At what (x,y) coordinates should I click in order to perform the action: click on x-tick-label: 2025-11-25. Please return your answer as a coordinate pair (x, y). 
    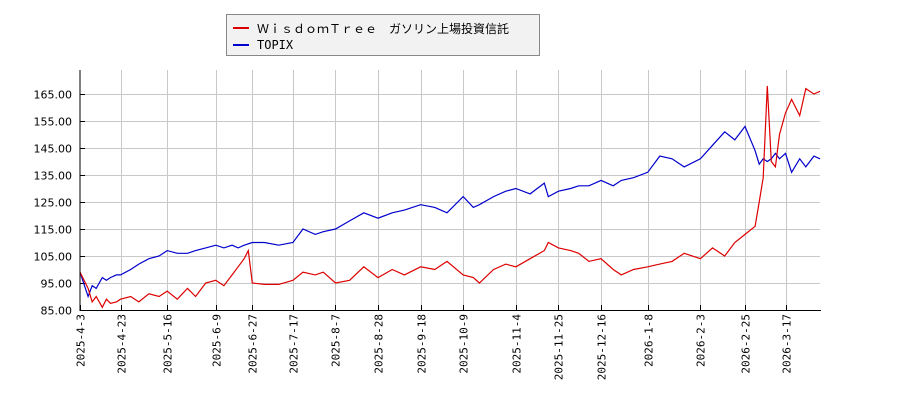
    Looking at the image, I should click on (559, 347).